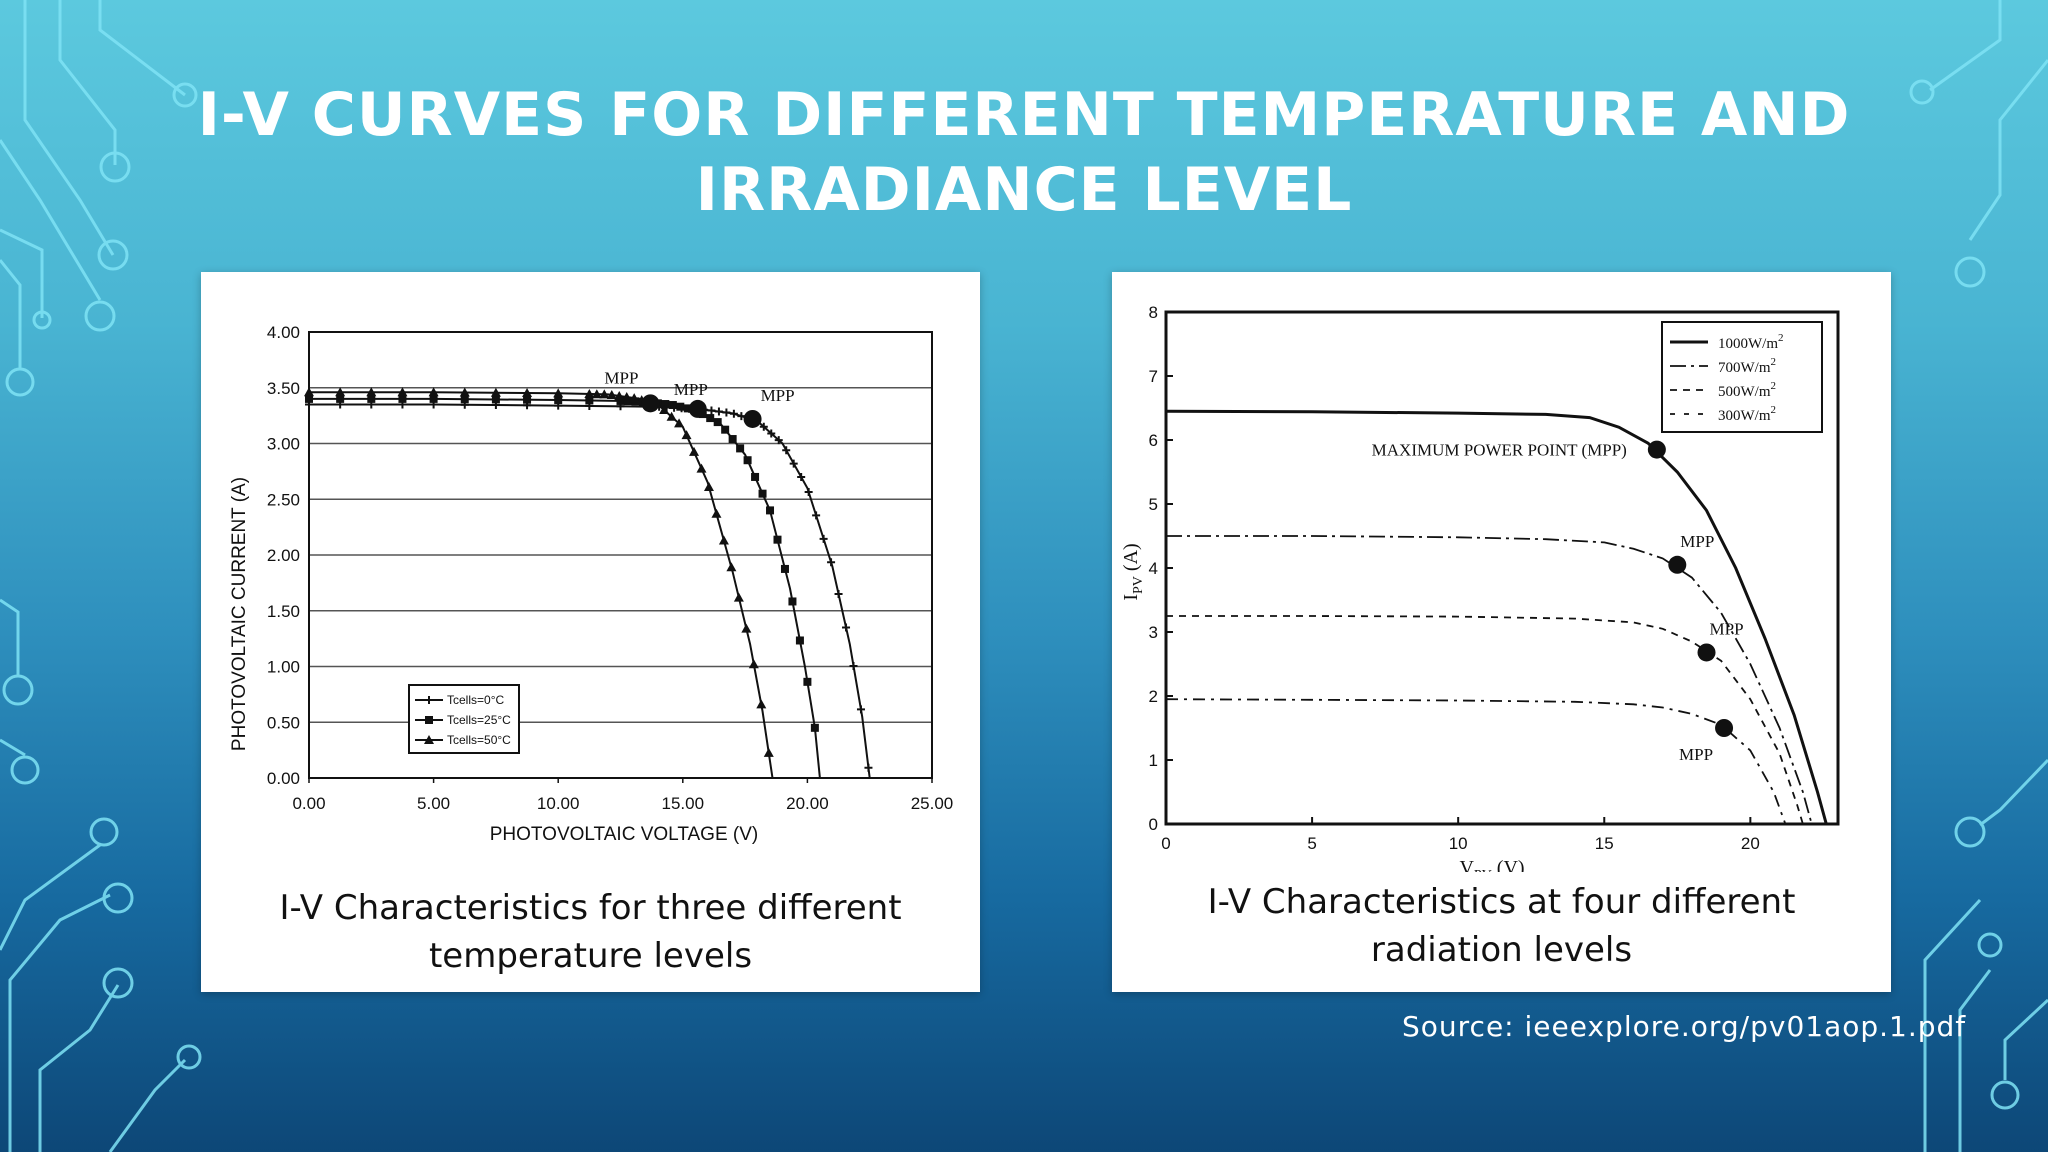  I want to click on x-tick-label: 5.00, so click(433, 803).